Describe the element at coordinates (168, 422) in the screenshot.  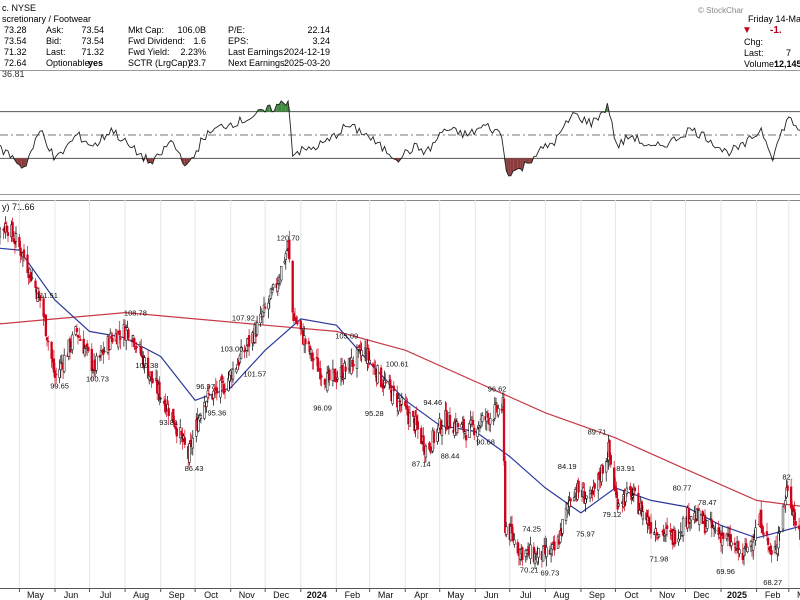
I see `price-annotation: 93.81` at that location.